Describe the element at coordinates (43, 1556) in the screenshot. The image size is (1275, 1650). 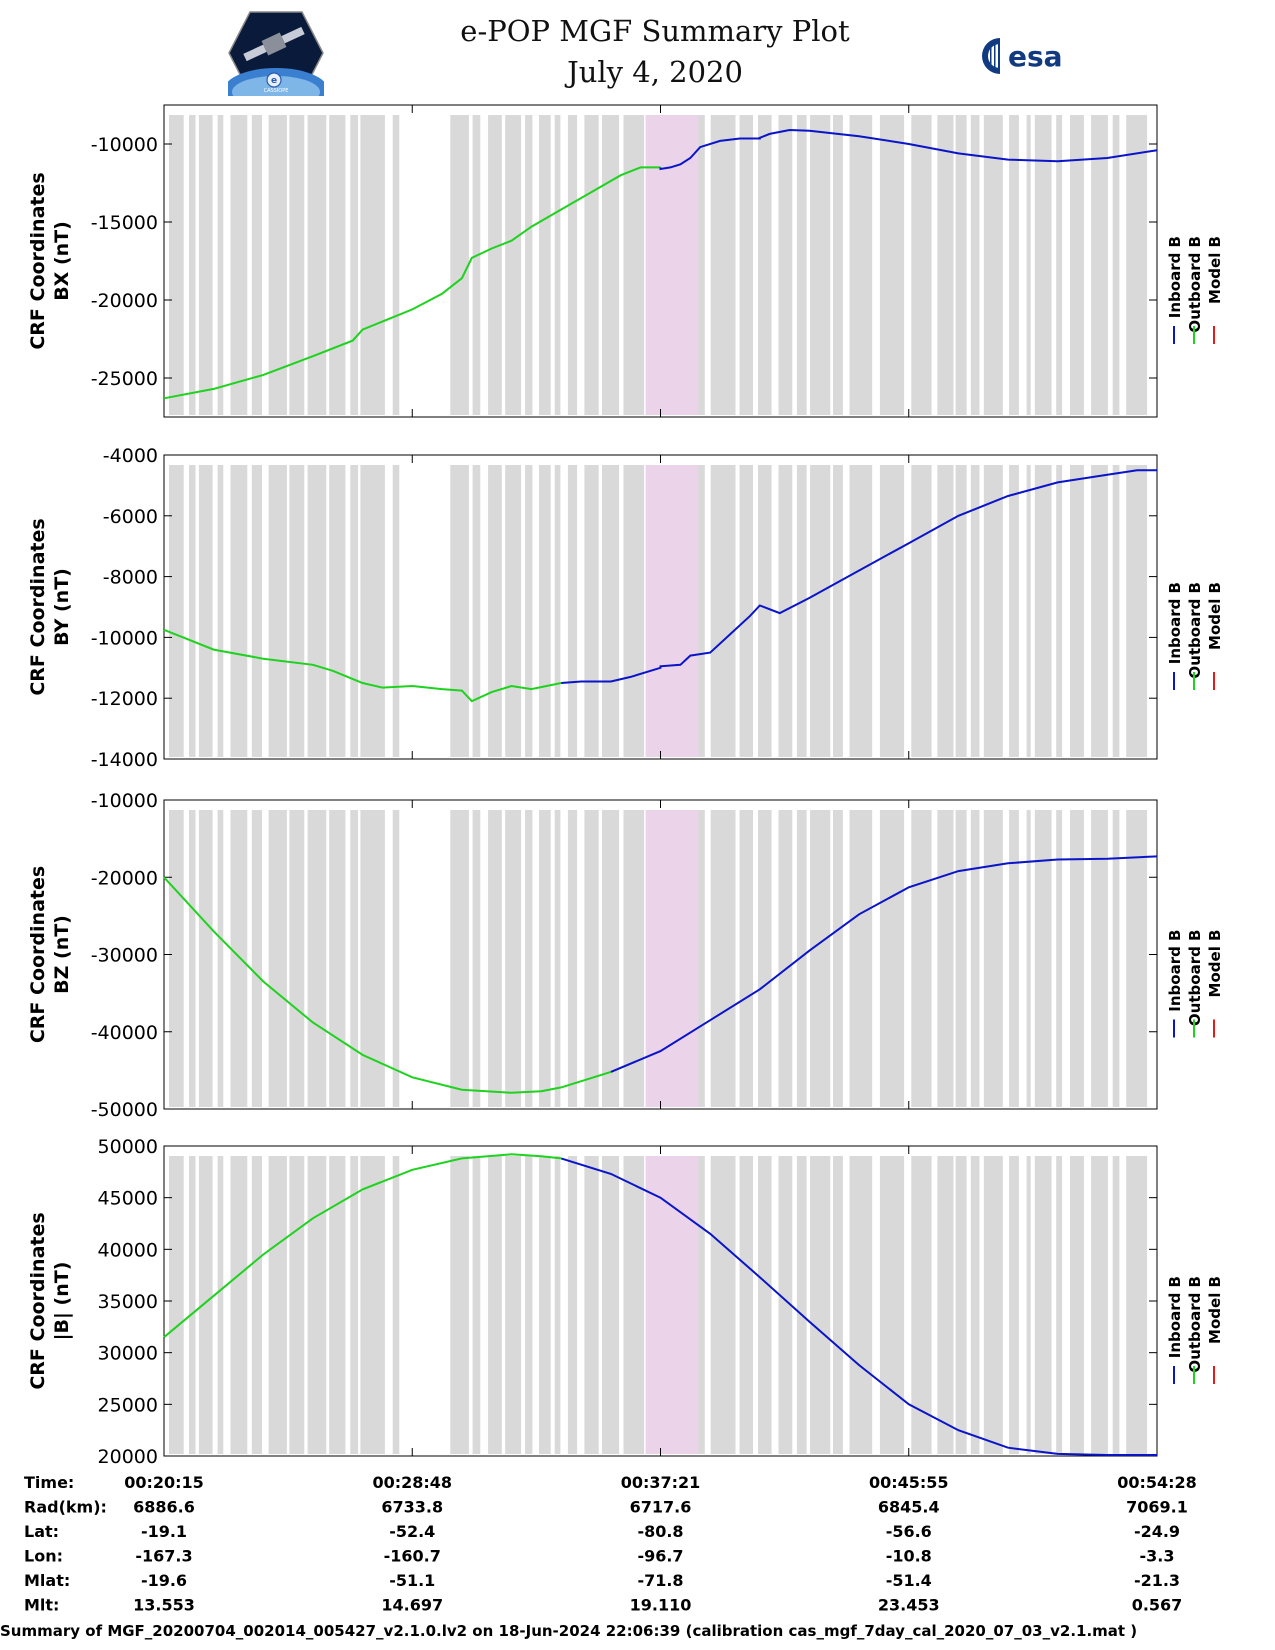
I see `row-label: Lon:` at that location.